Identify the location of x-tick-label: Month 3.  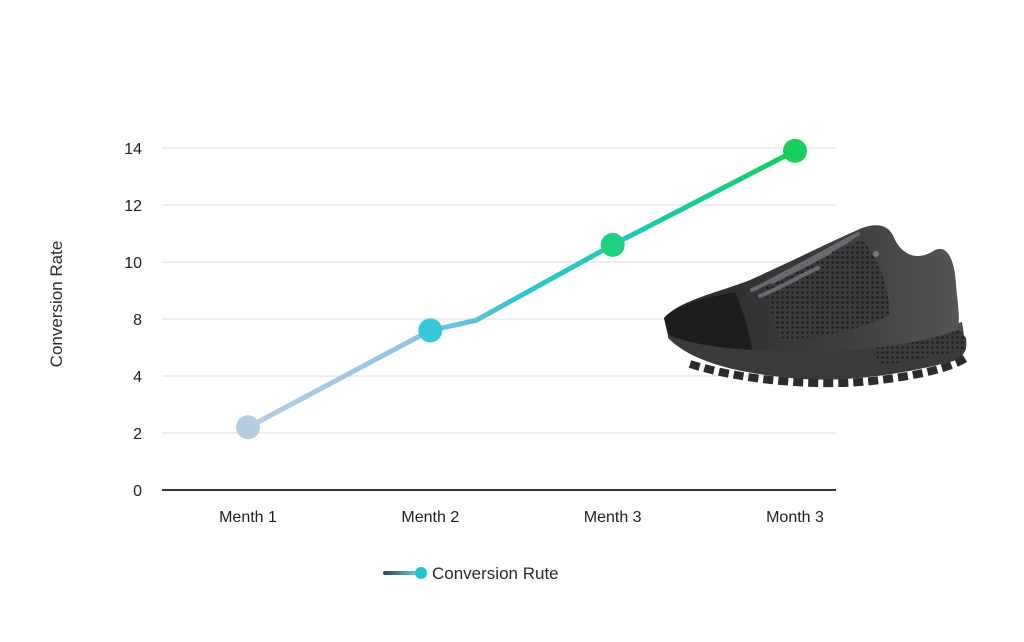
(795, 517).